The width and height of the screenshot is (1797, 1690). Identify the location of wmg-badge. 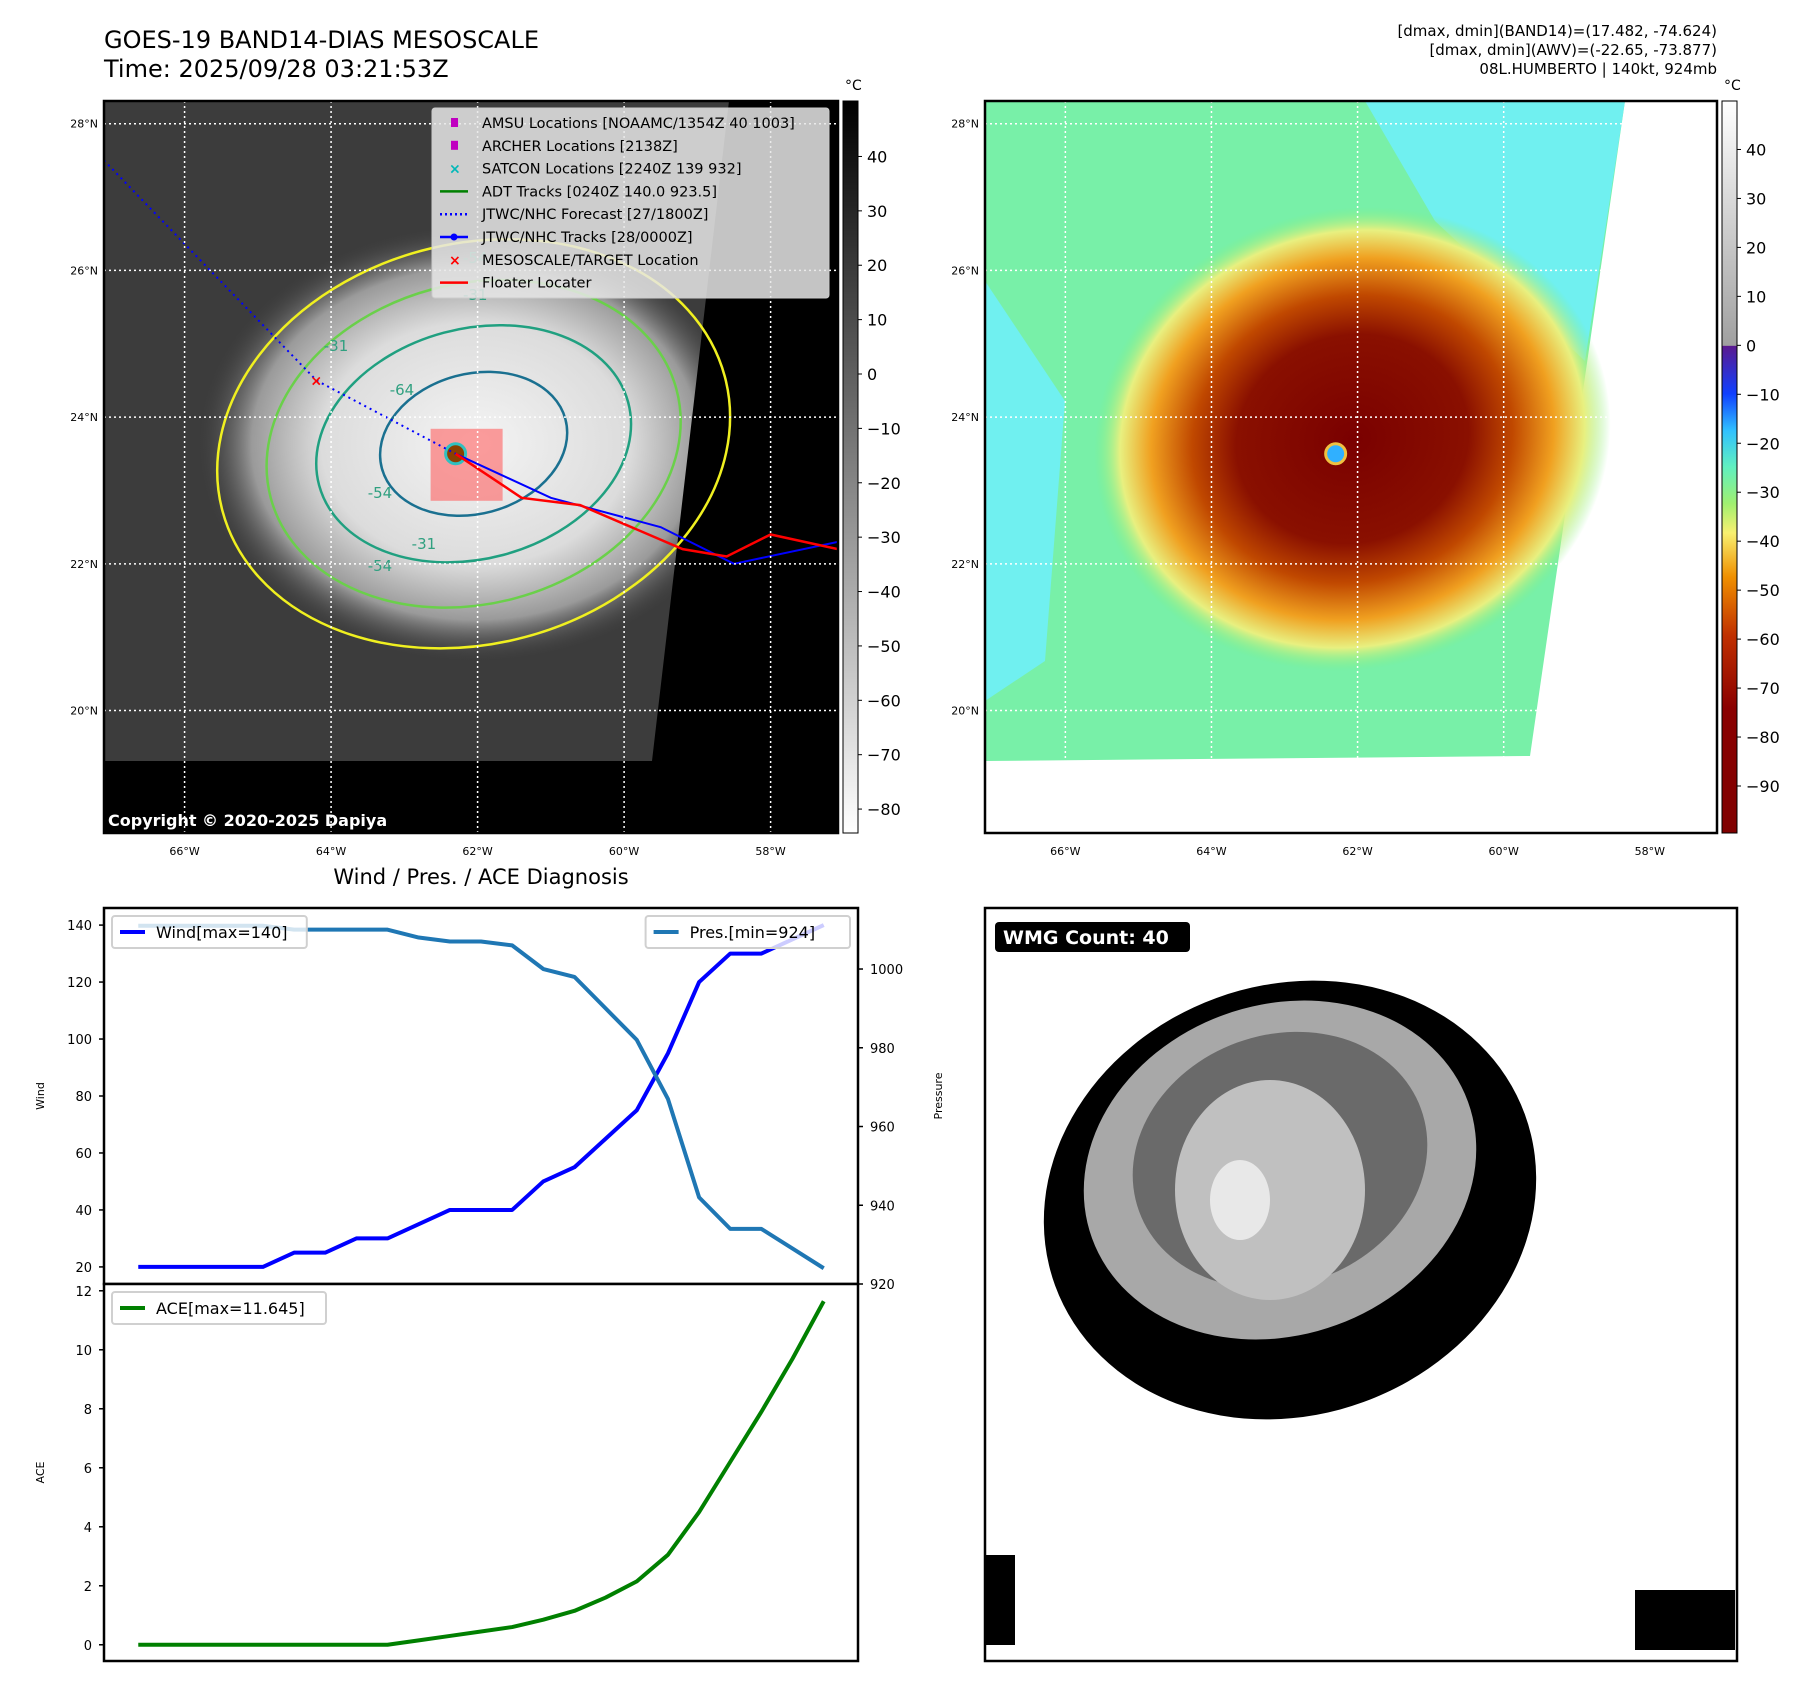
(1092, 937).